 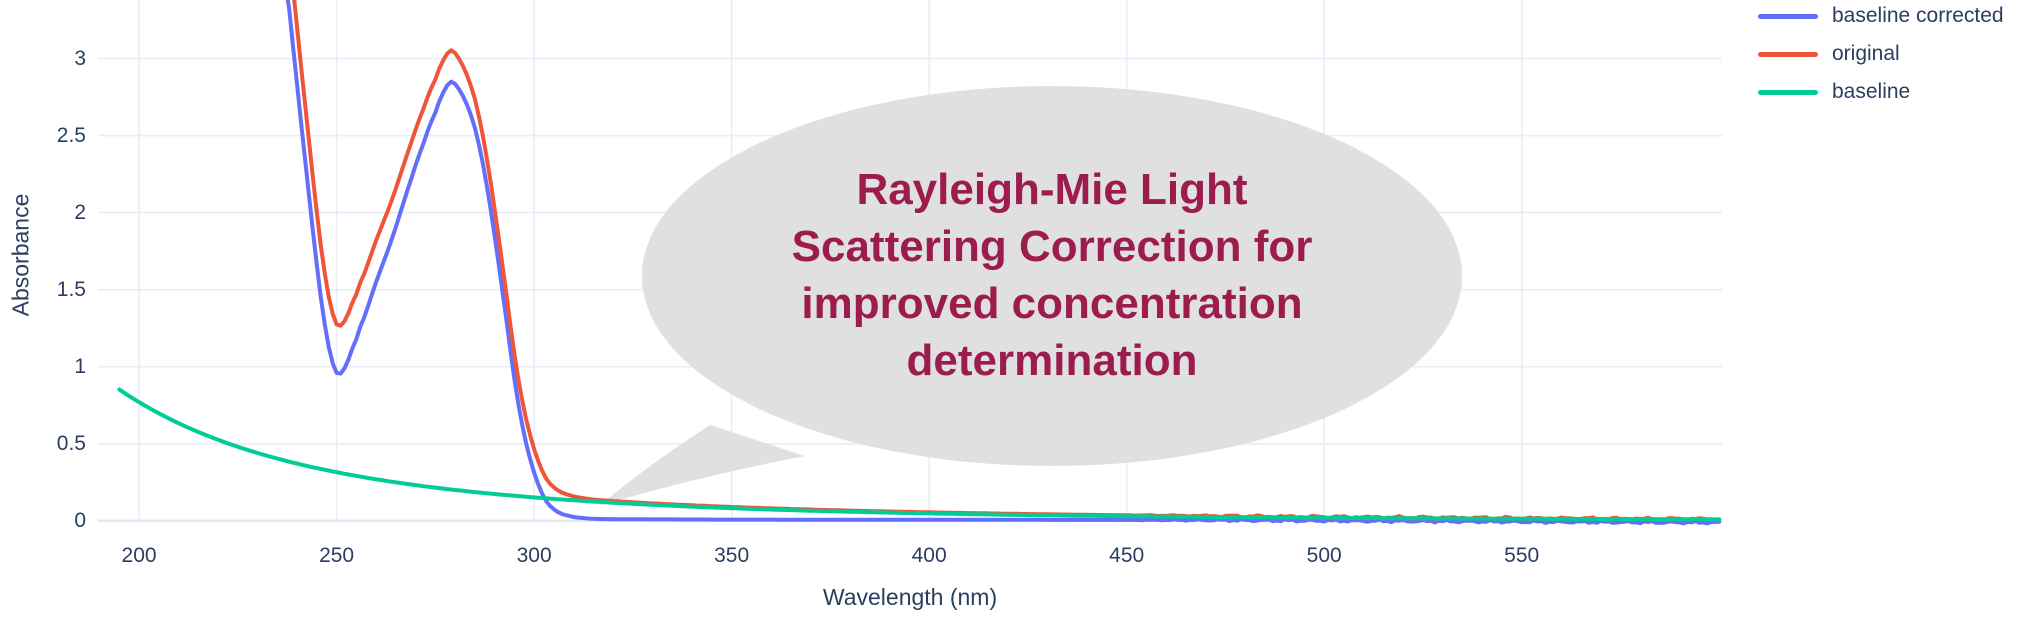 I want to click on legend-item-original: original, so click(x=1881, y=54).